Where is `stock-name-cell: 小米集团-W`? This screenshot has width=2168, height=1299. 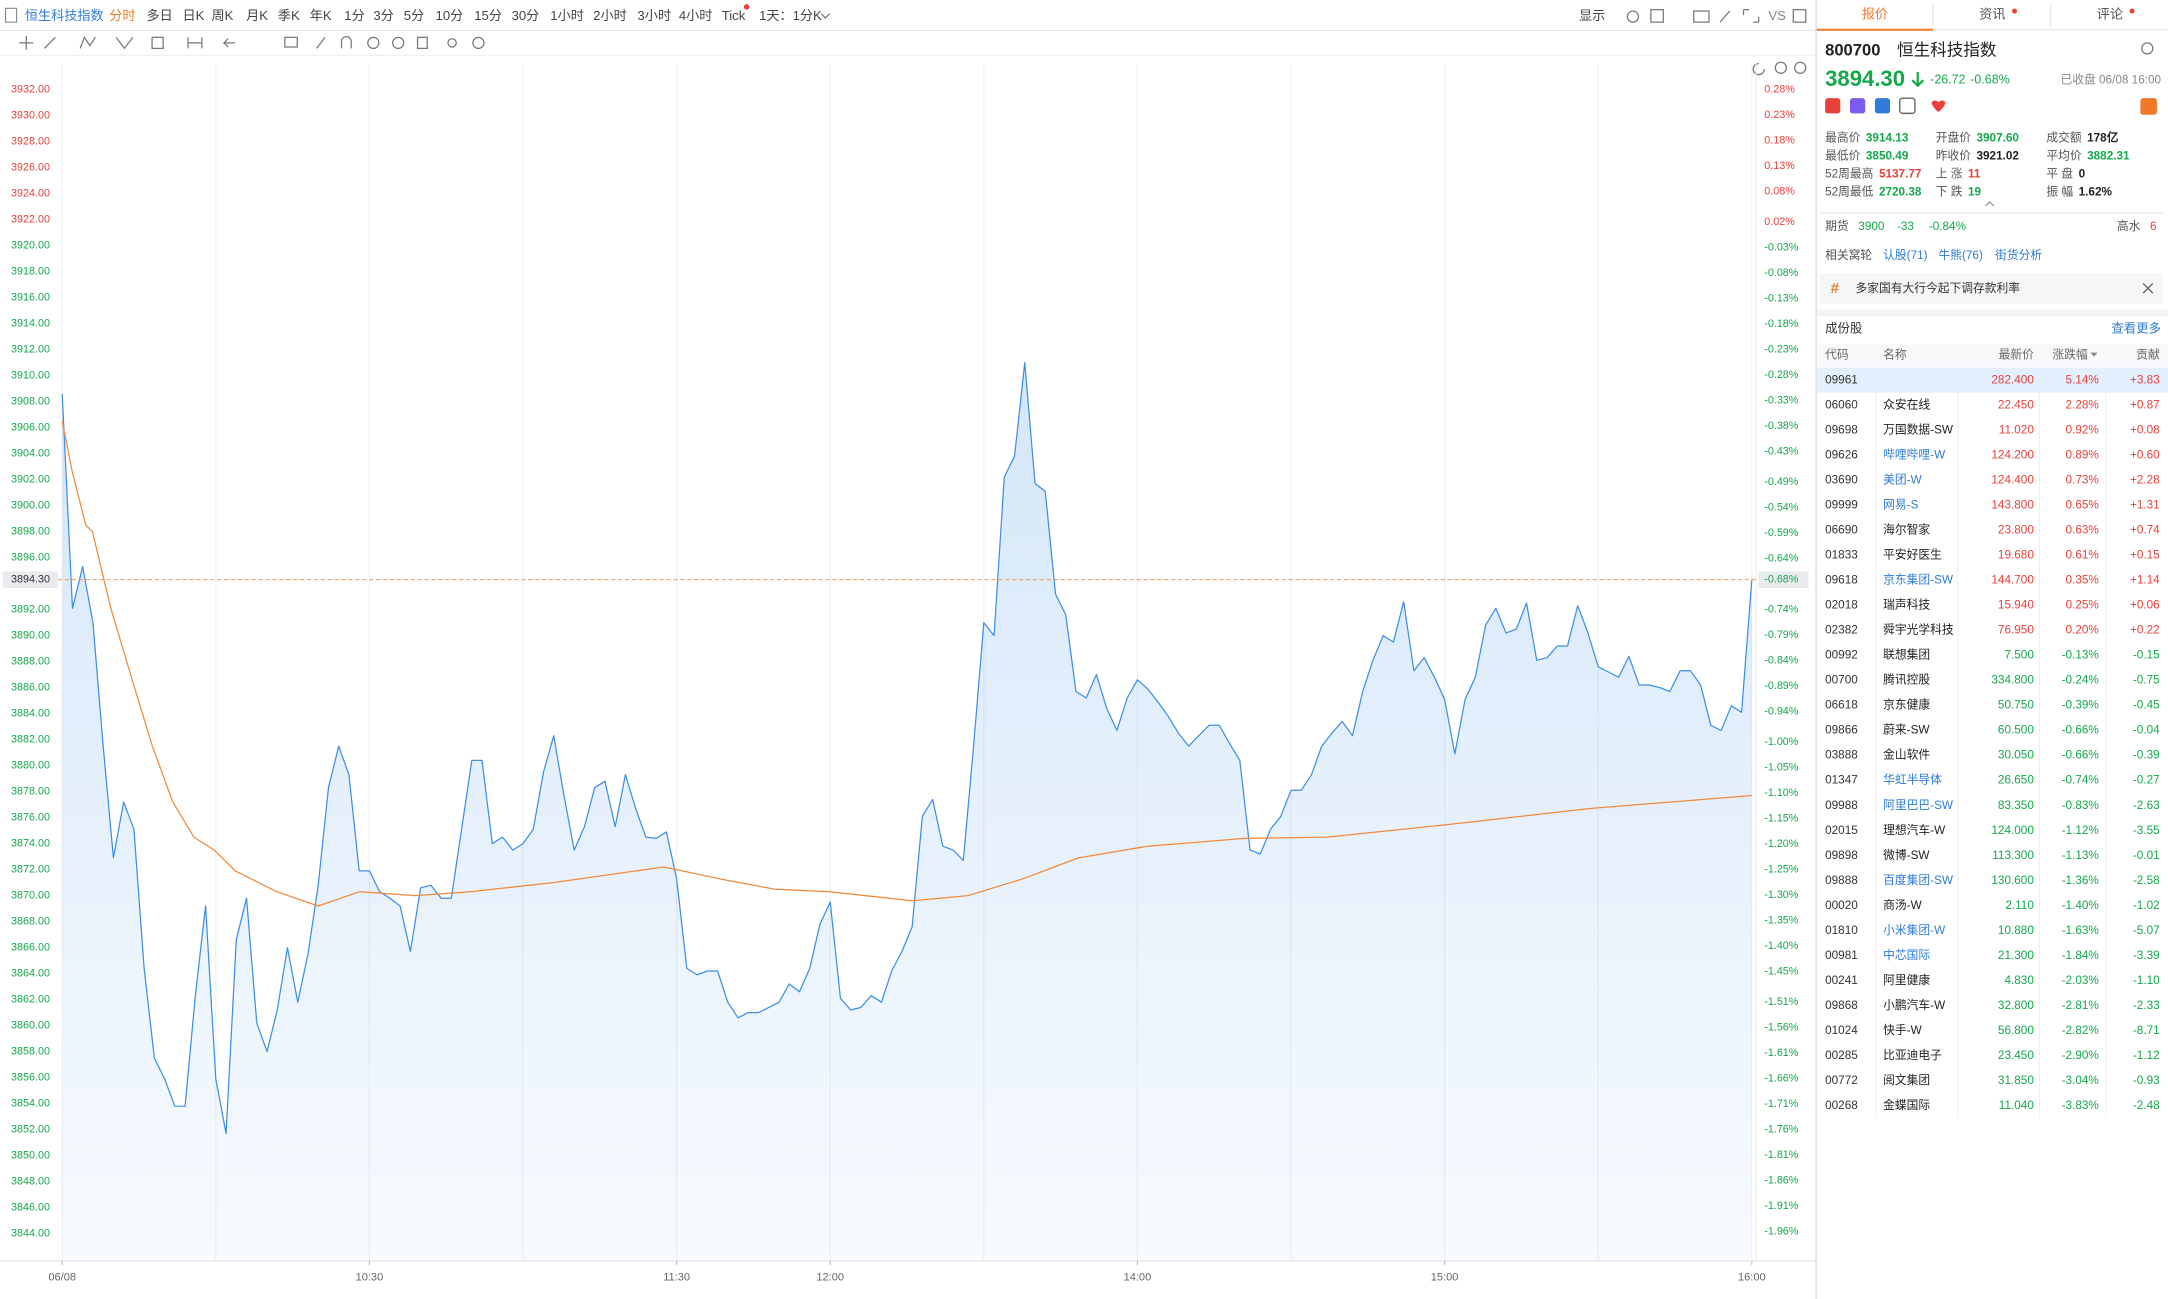 stock-name-cell: 小米集团-W is located at coordinates (1914, 930).